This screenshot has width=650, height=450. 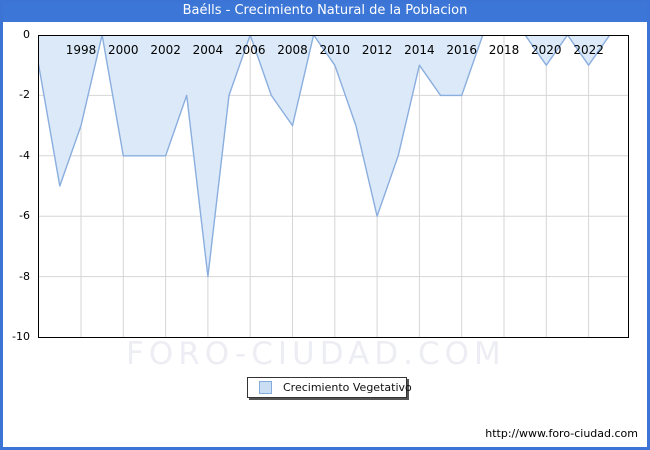 What do you see at coordinates (561, 433) in the screenshot?
I see `footer-url: http://www.foro-ciudad.com` at bounding box center [561, 433].